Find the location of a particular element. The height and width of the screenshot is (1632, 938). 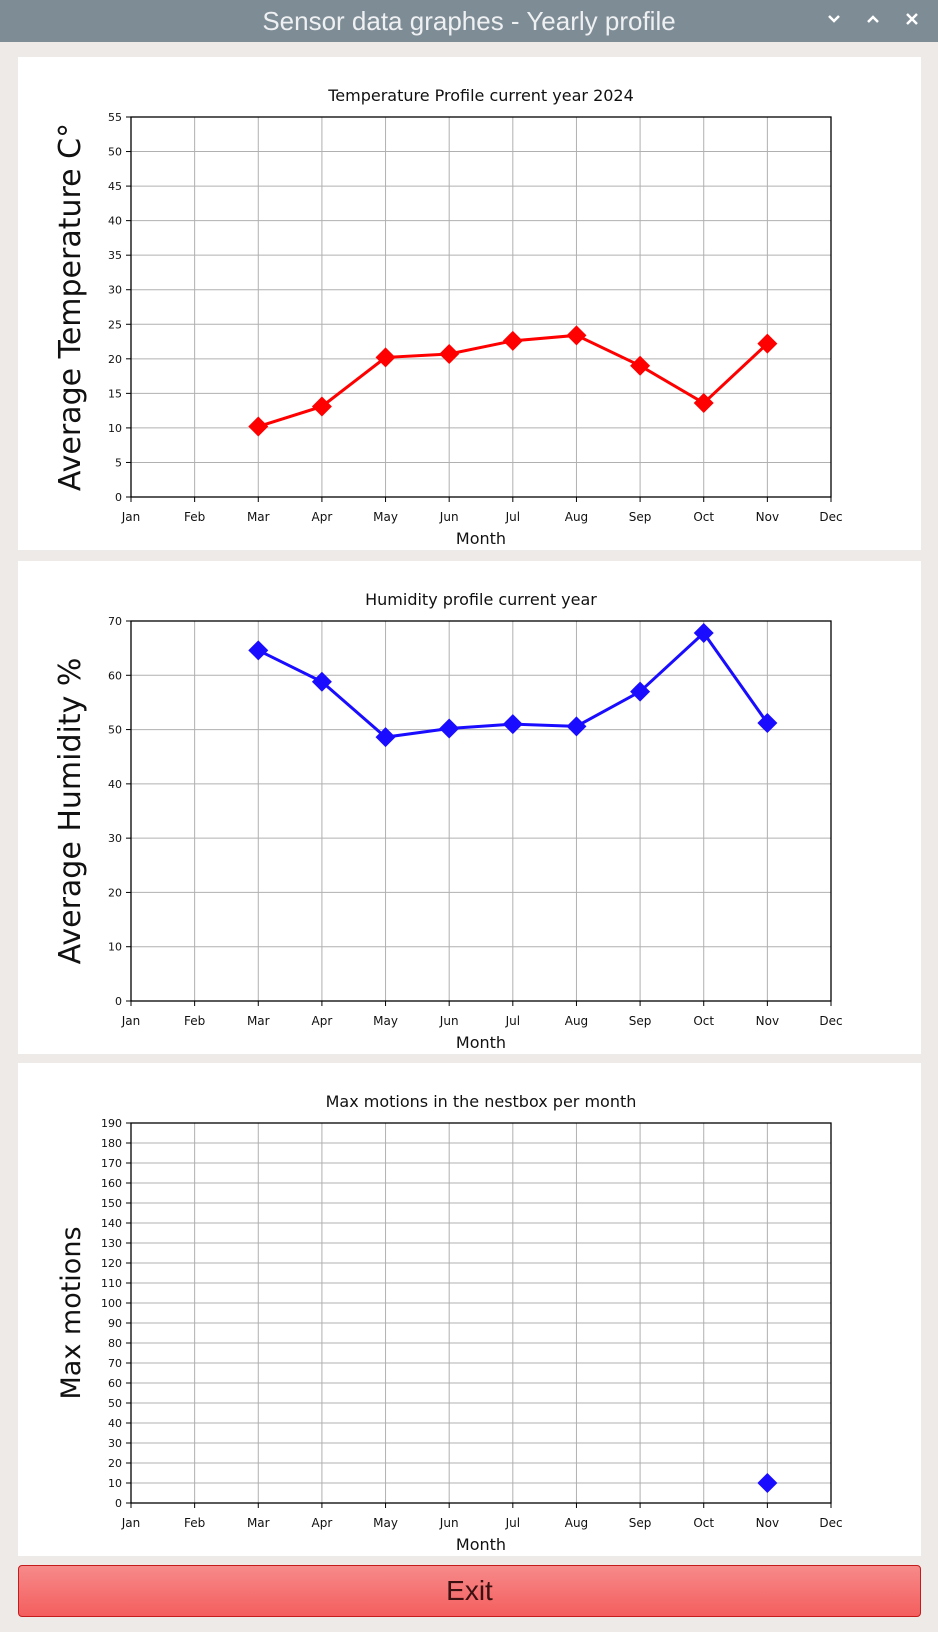

y-axis-label: Average Temperature C° is located at coordinates (70, 307).